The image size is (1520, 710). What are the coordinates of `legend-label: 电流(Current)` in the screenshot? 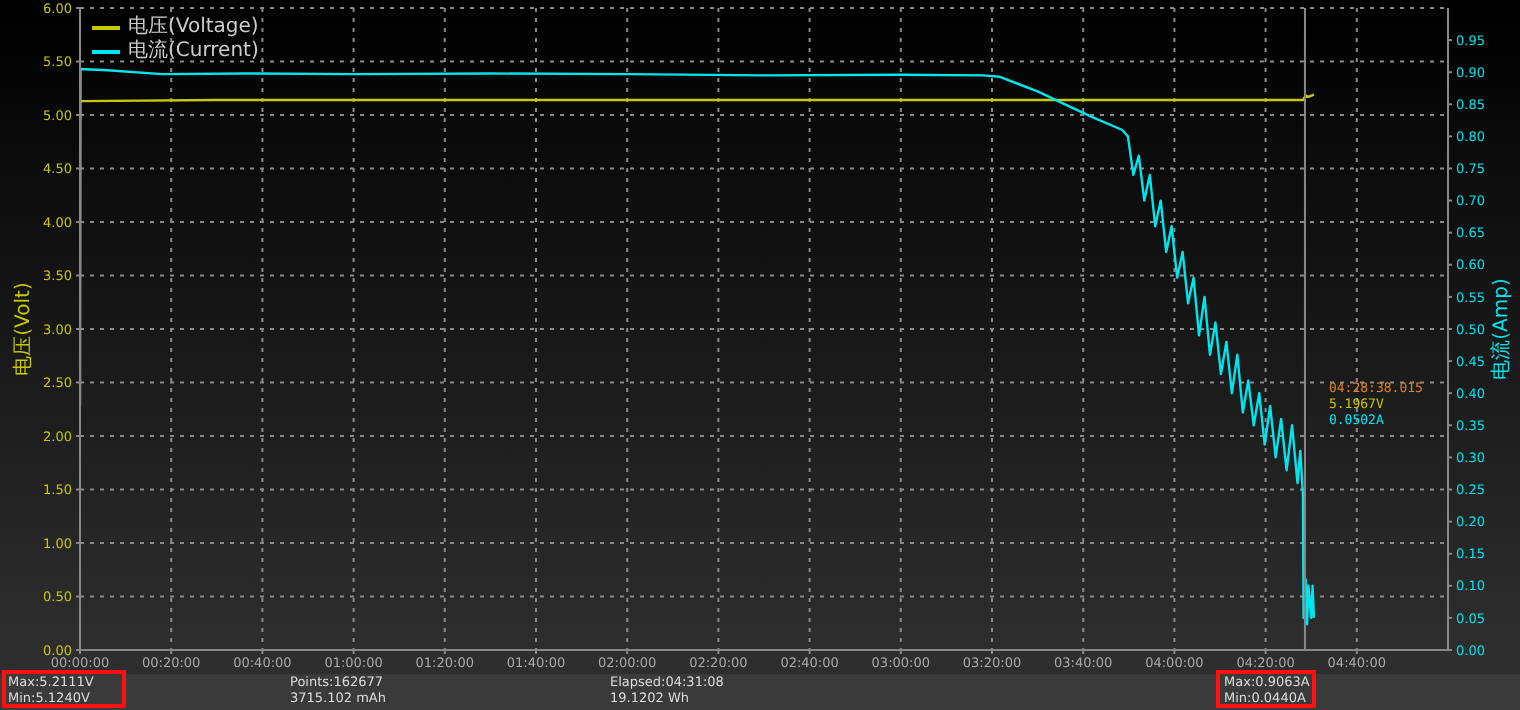 It's located at (193, 52).